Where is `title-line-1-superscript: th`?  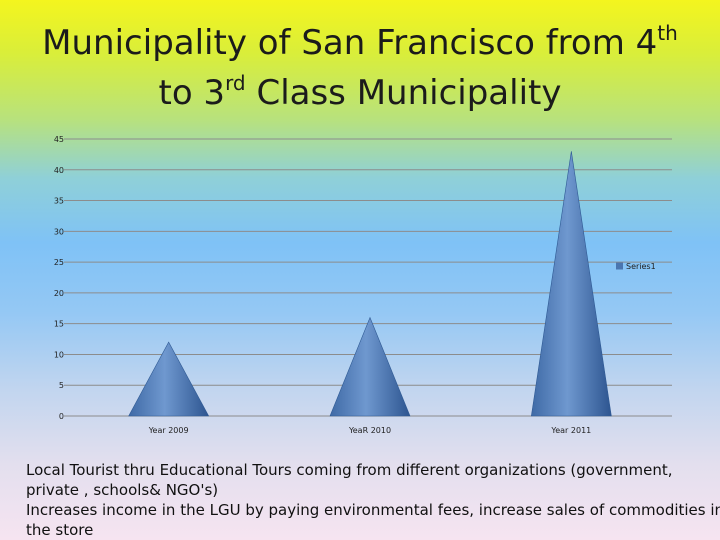
title-line-1-superscript: th is located at coordinates (667, 33).